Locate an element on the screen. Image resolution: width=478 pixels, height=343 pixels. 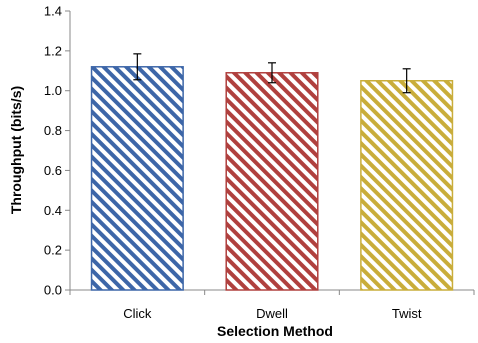
y-tick-label: 0.0 is located at coordinates (53, 290).